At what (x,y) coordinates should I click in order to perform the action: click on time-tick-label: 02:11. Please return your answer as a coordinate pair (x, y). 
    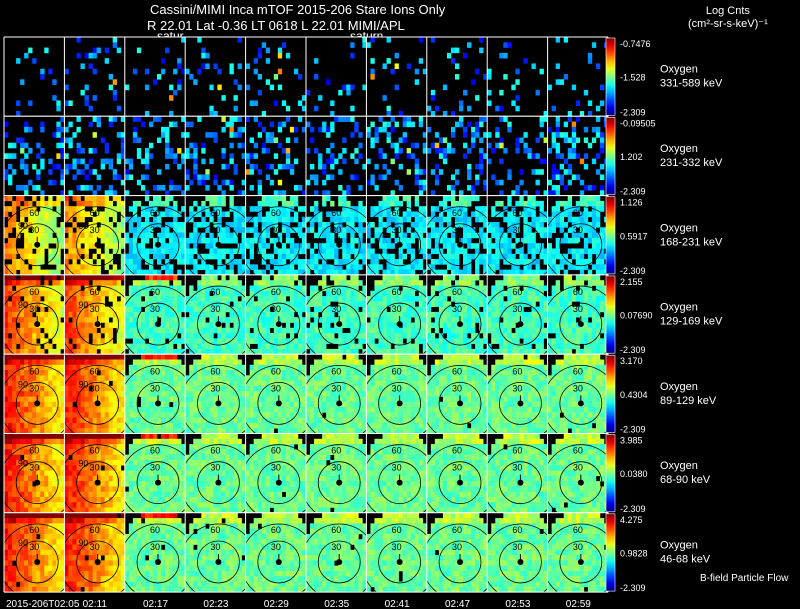
    Looking at the image, I should click on (95, 604).